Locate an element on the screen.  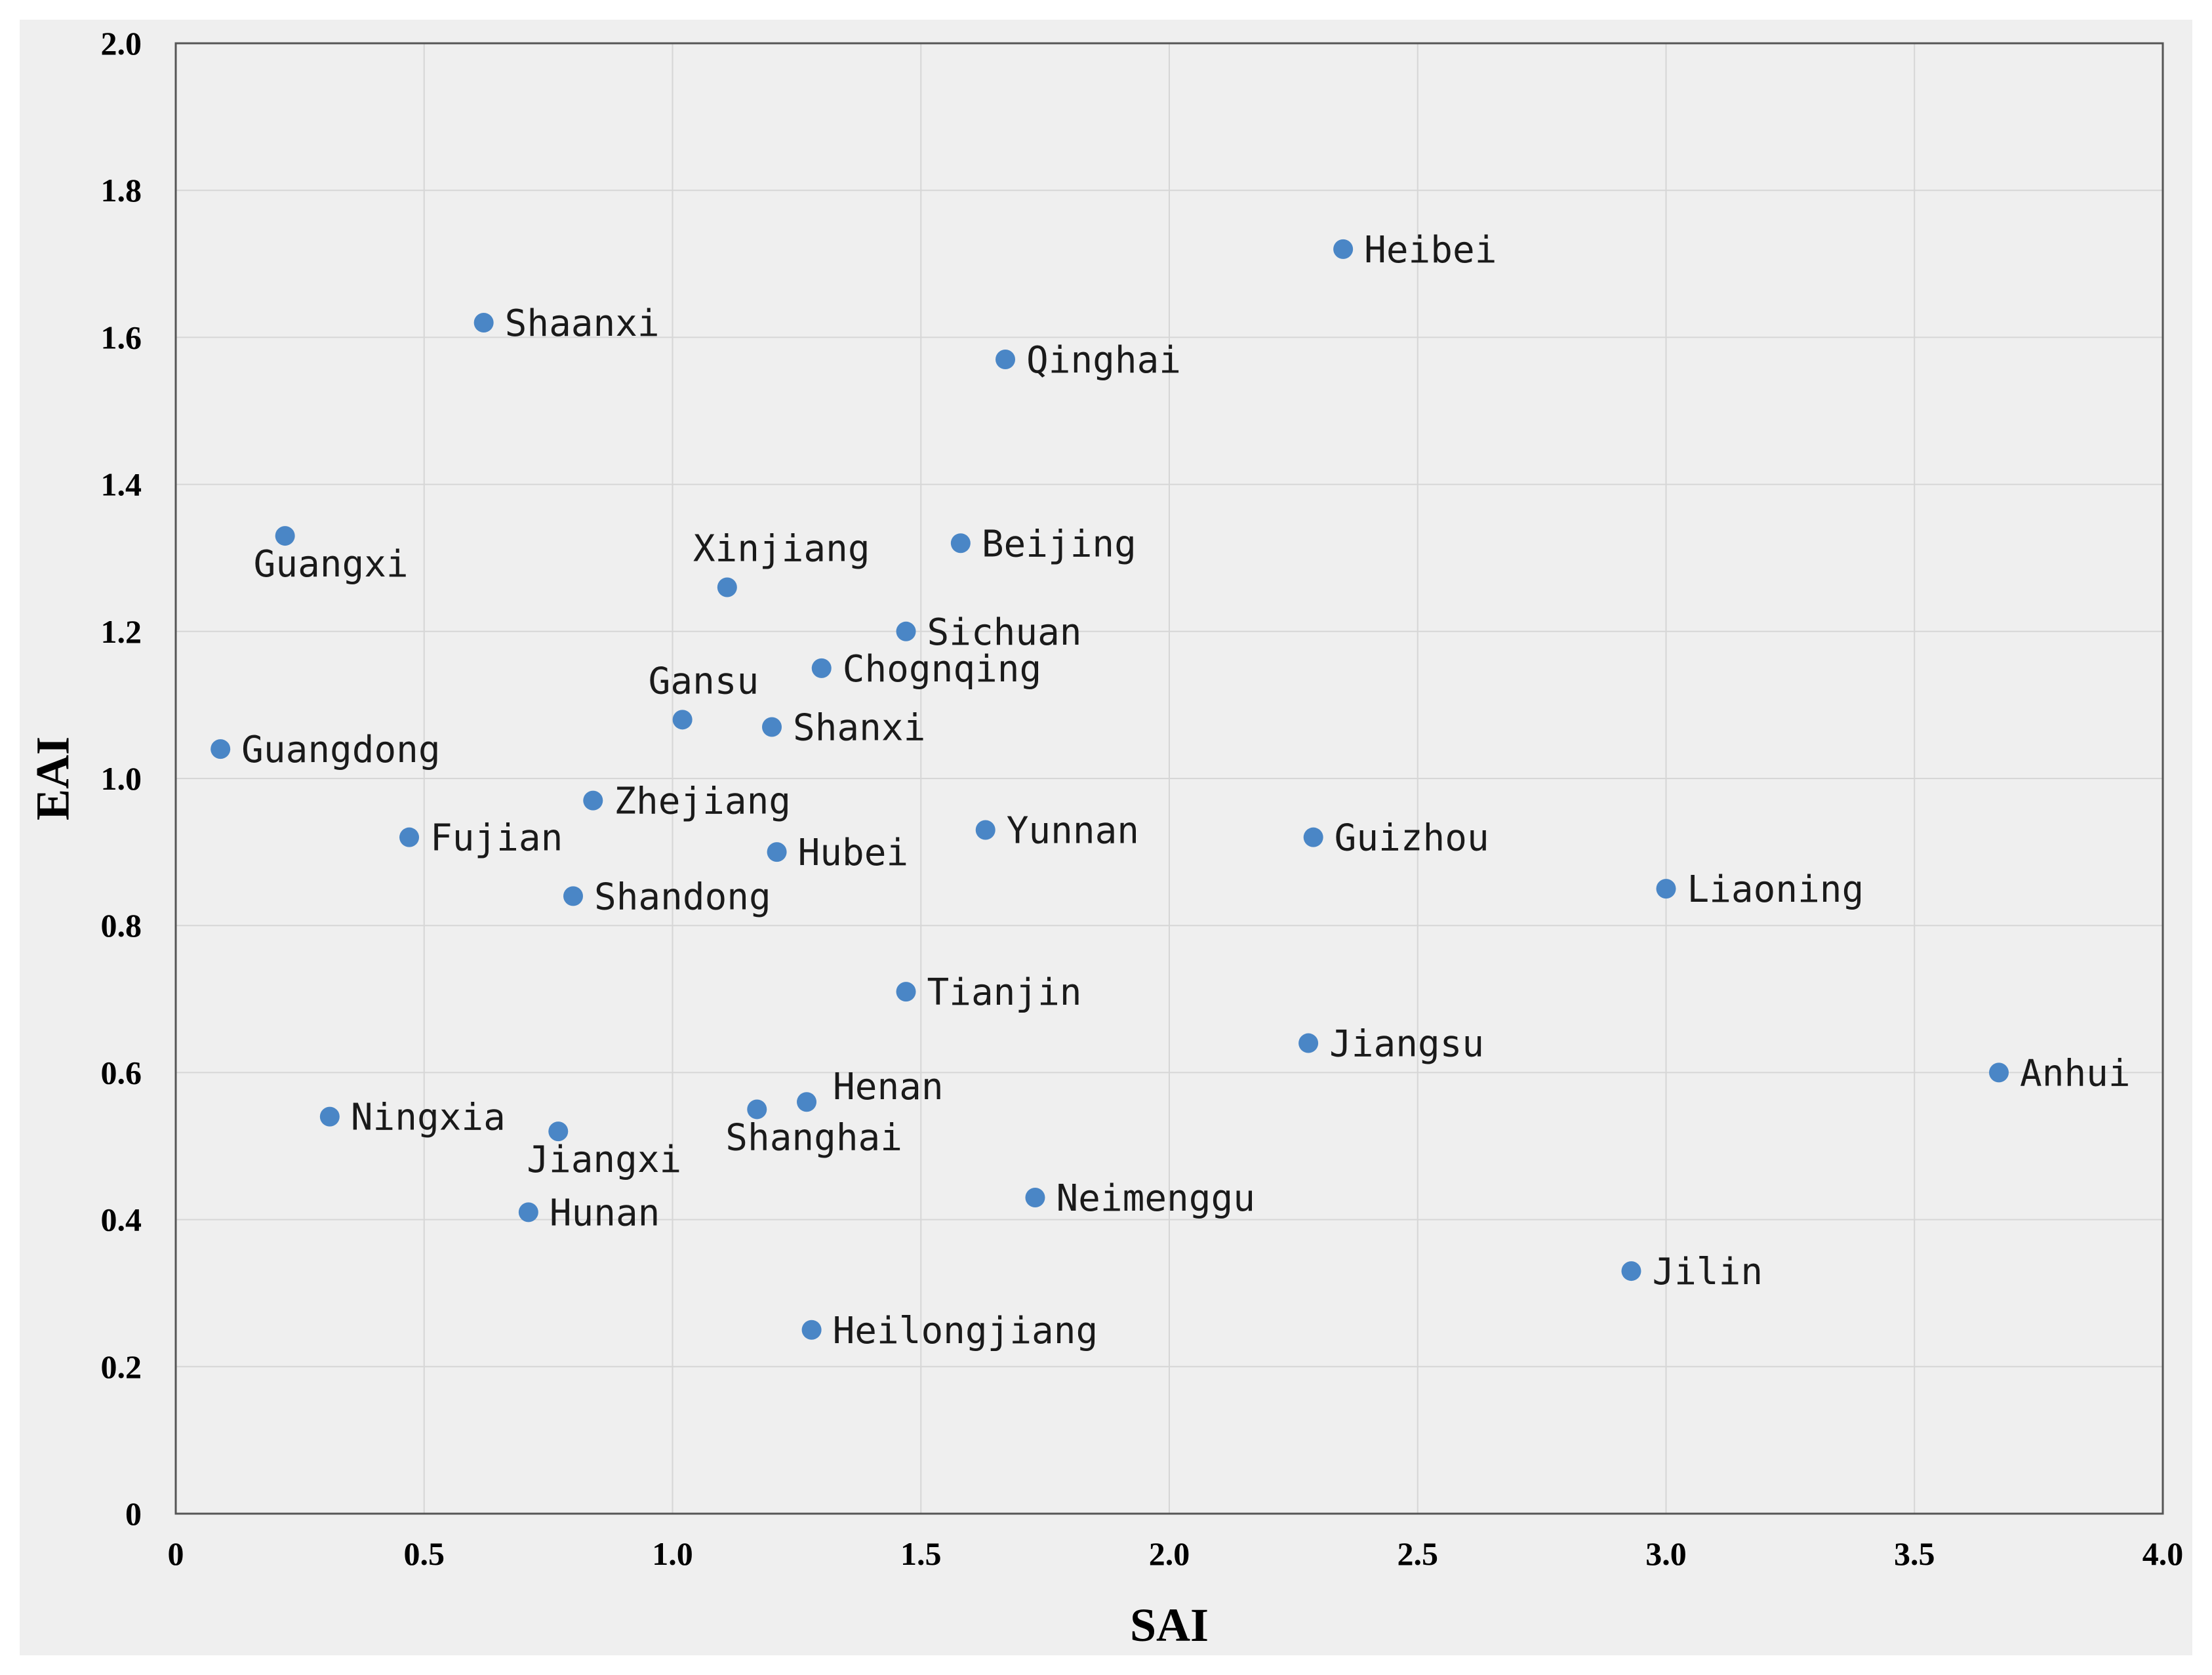
y-tick-labels: 0 0.2 0.4 0.6 0.8 1.0 1.2 1.4 1.6 1.8 2.0 is located at coordinates (122, 778).